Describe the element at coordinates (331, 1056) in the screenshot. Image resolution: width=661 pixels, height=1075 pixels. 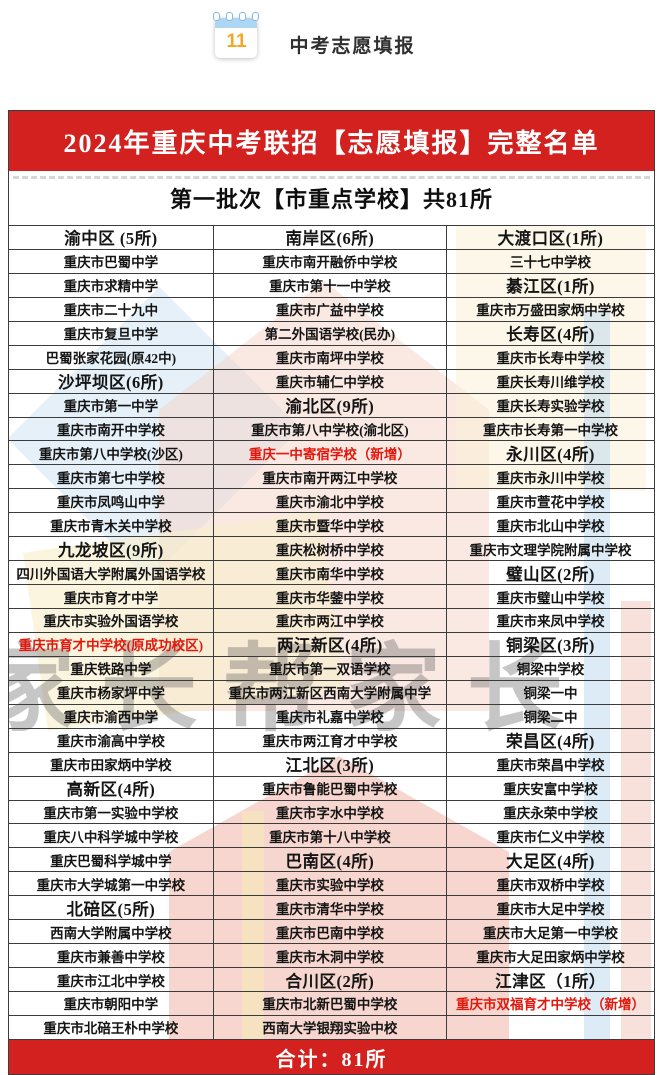
I see `footer-total: 合计：81所` at that location.